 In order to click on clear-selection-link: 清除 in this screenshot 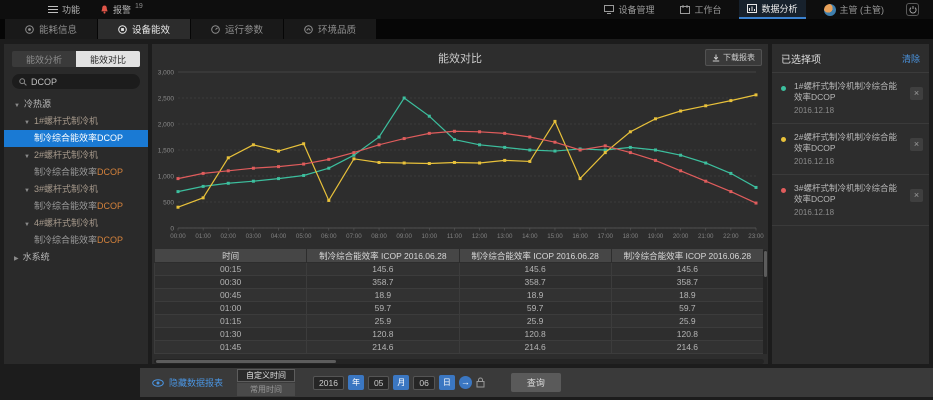, I will do `click(910, 59)`.